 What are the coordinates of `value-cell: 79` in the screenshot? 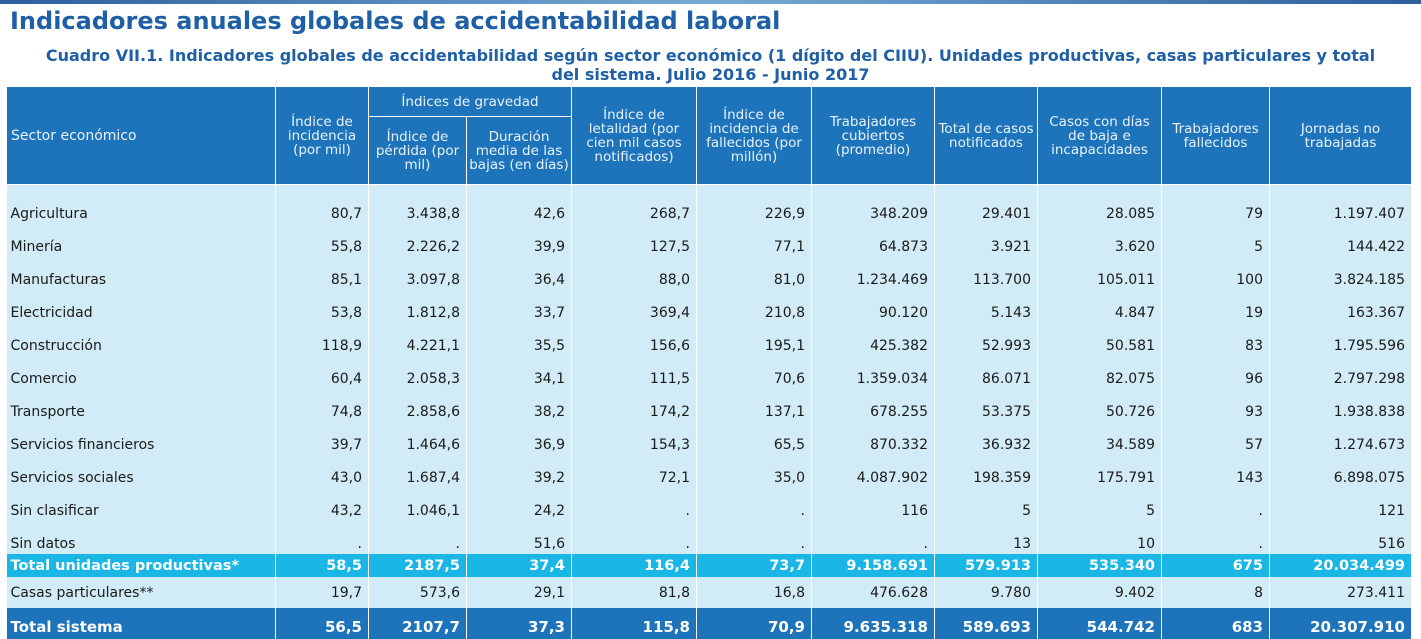 It's located at (1216, 205).